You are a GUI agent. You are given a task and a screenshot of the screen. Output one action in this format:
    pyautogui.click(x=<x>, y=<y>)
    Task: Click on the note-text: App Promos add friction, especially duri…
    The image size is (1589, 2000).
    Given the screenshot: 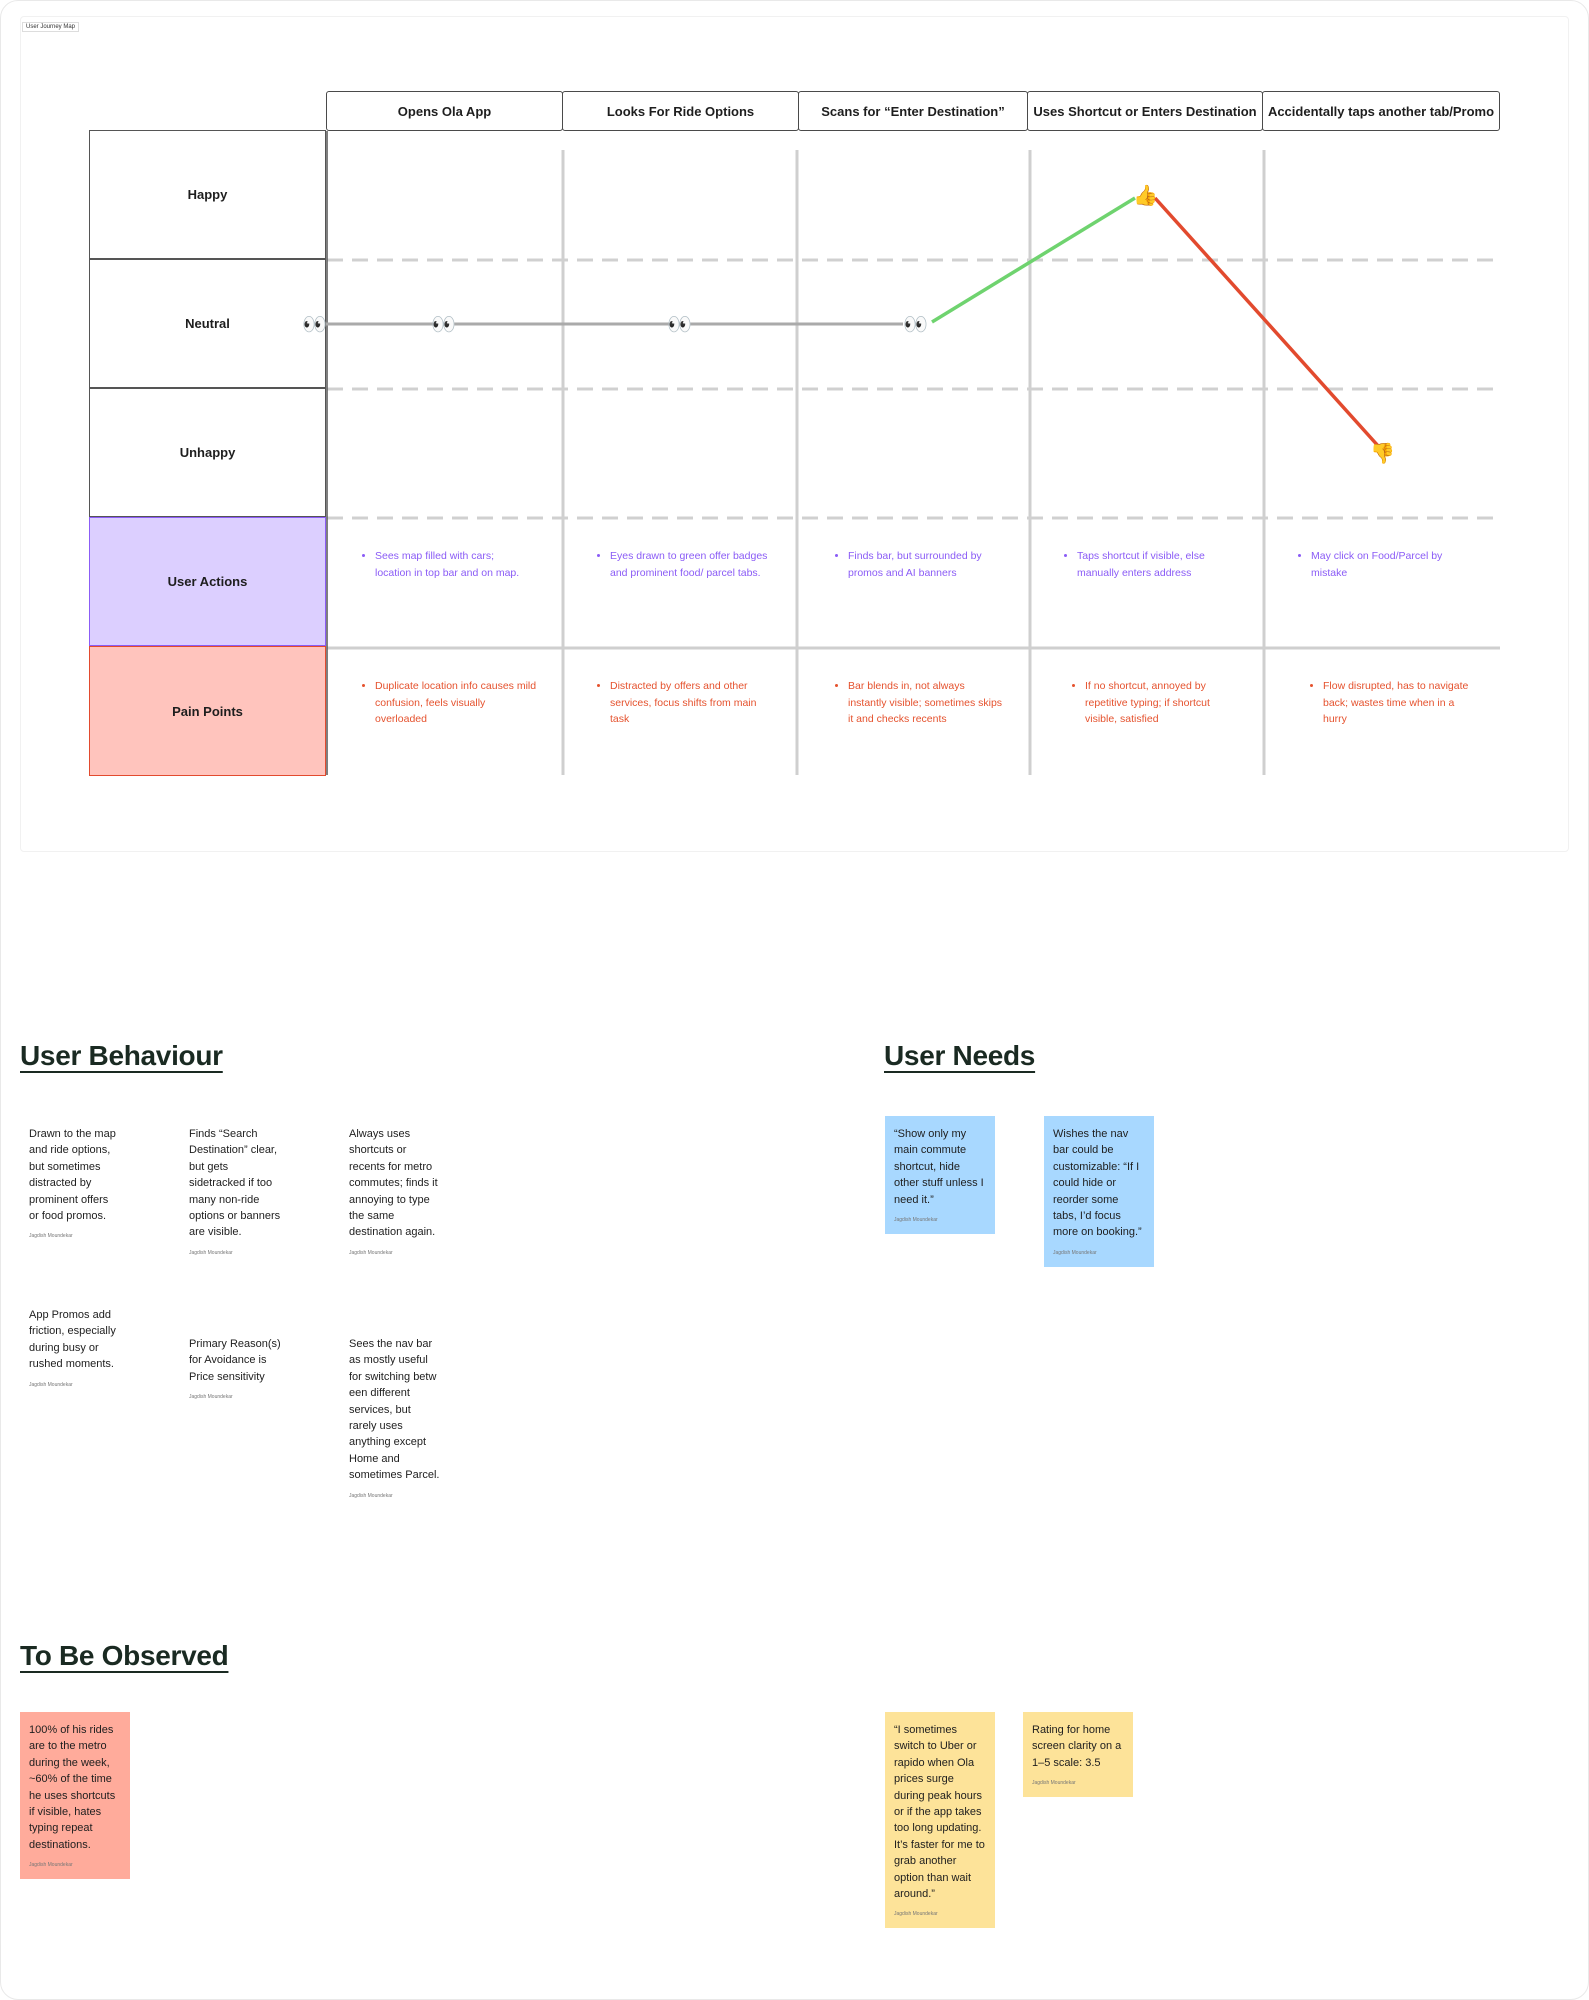 What is the action you would take?
    pyautogui.click(x=72, y=1340)
    